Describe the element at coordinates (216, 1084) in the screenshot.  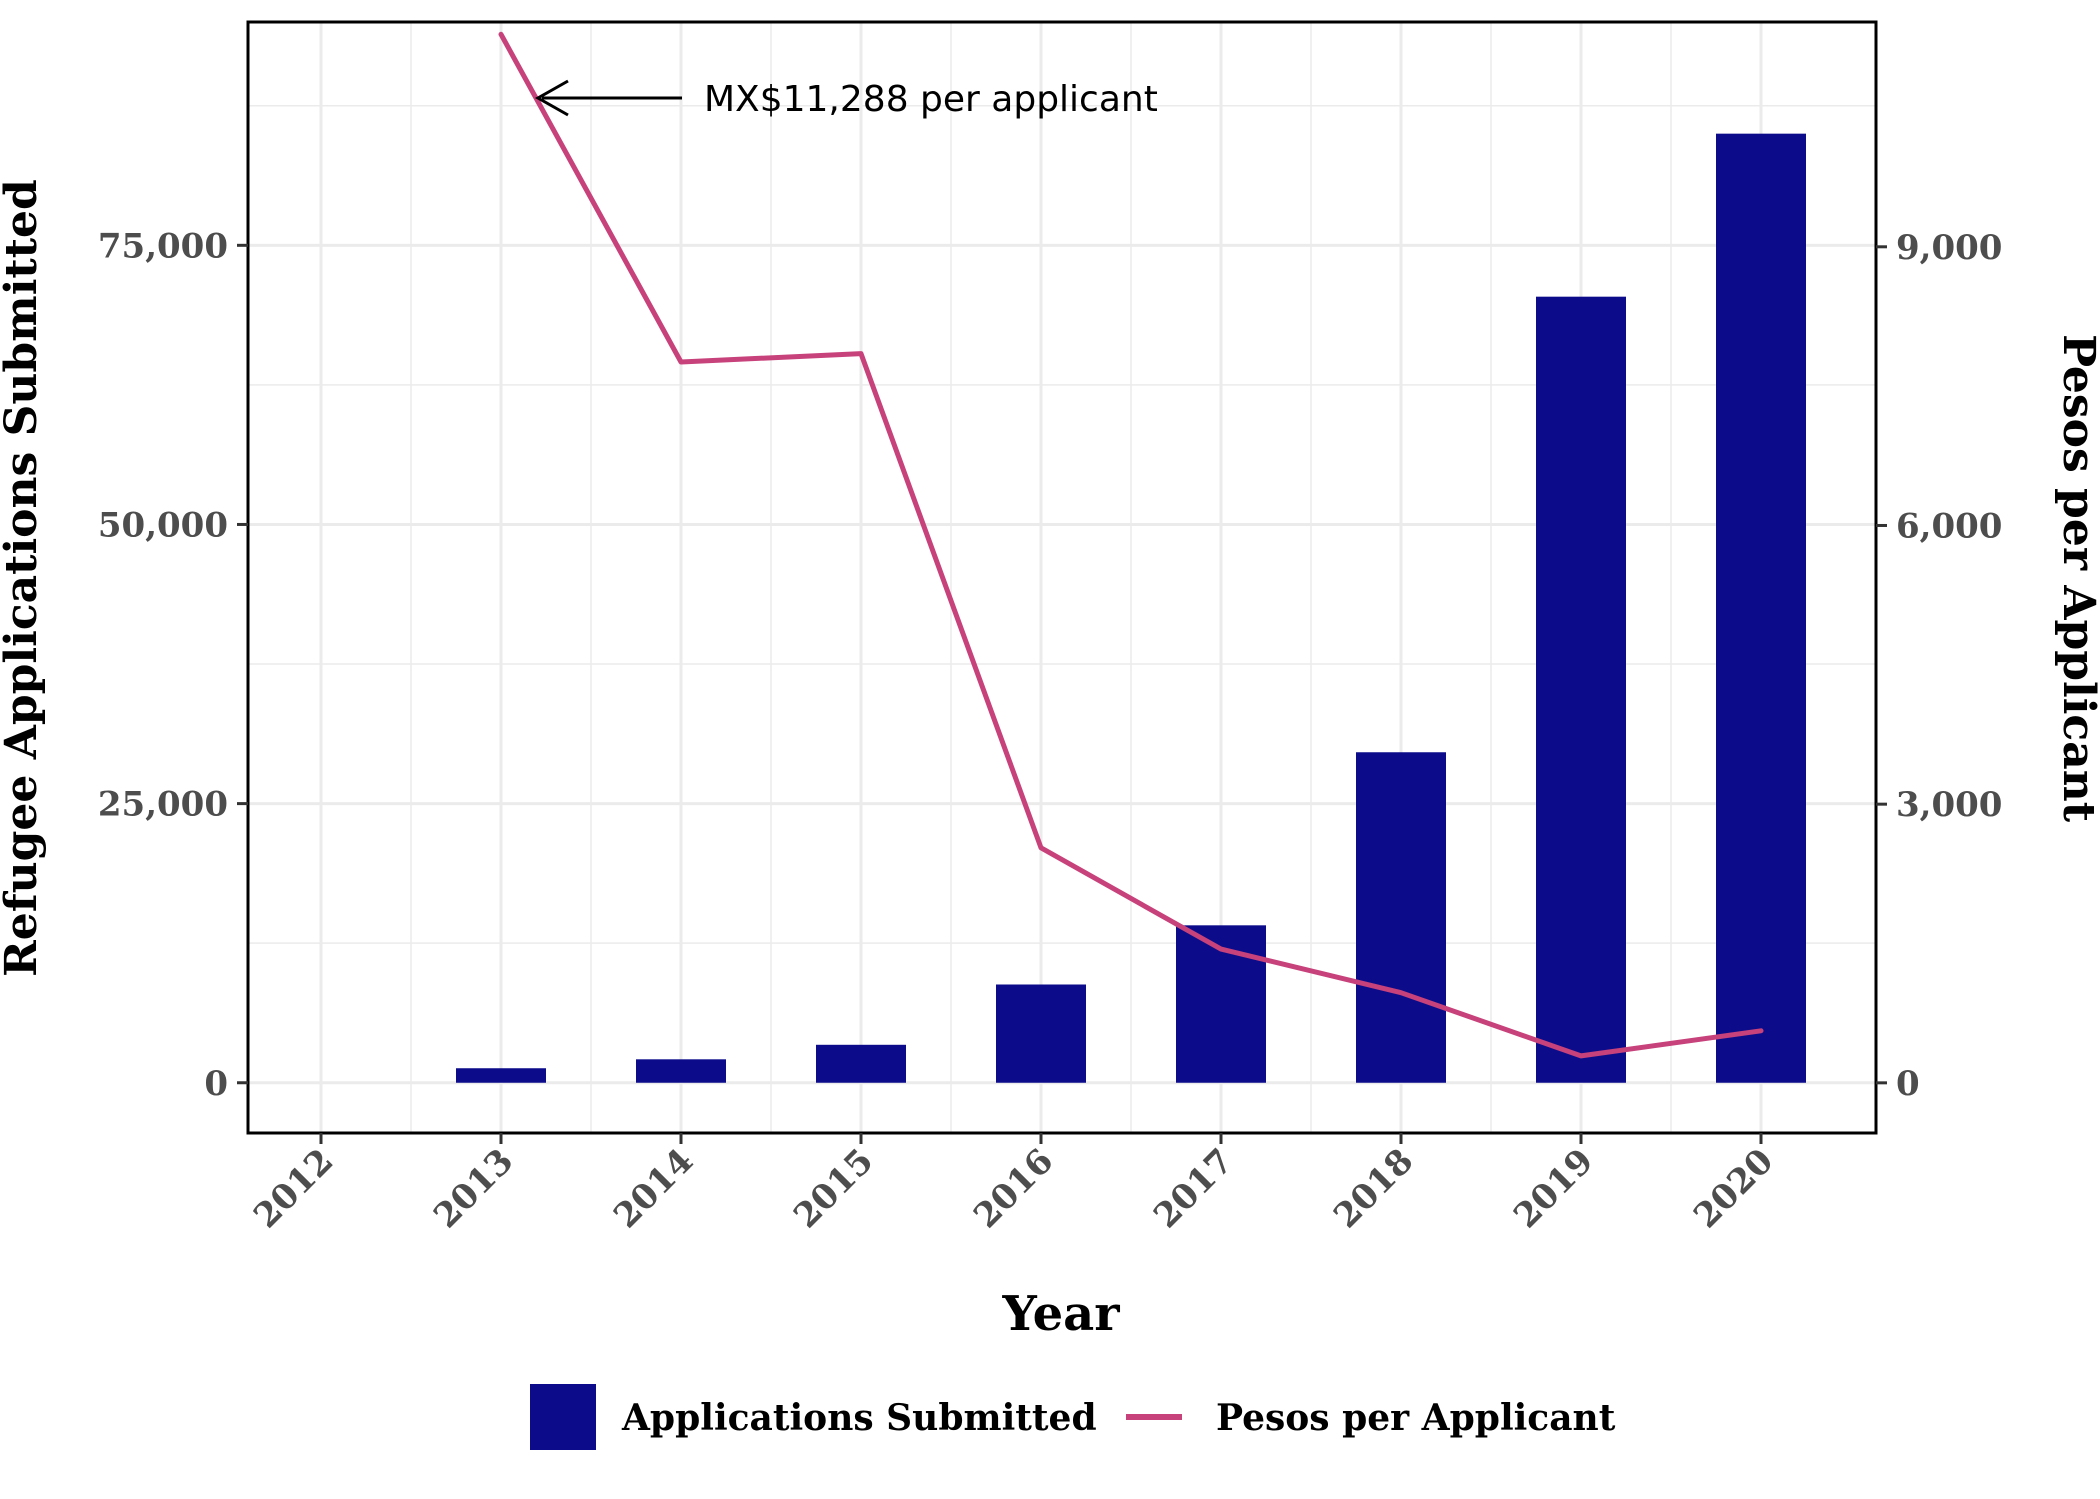
I see `y-tick-label: 0` at that location.